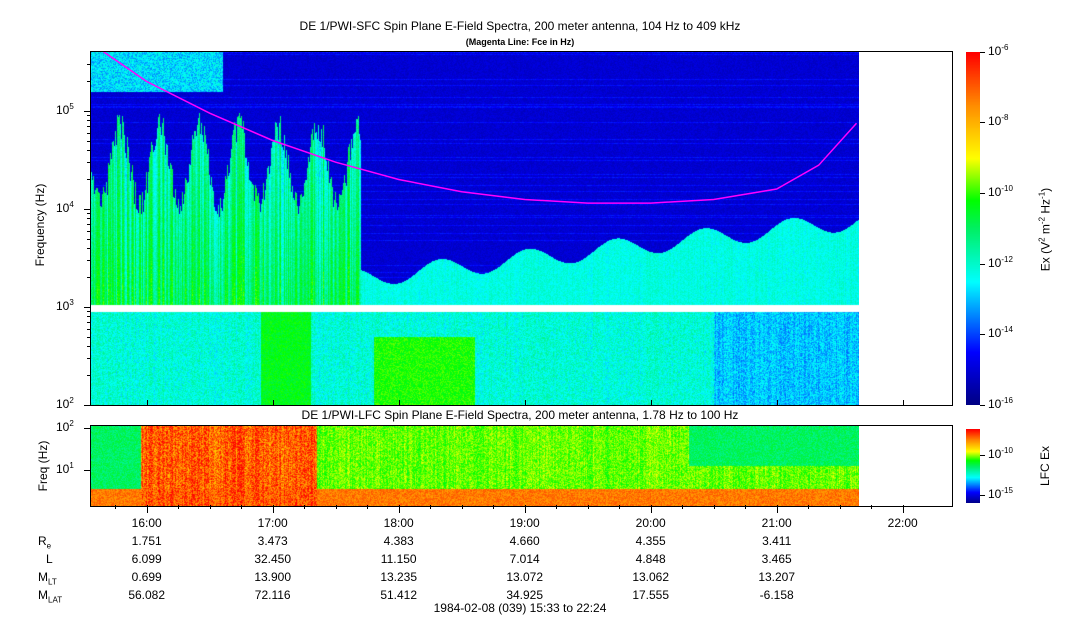 The width and height of the screenshot is (1083, 620). Describe the element at coordinates (998, 50) in the screenshot. I see `colorbar-tick-label: 10⁻⁶` at that location.